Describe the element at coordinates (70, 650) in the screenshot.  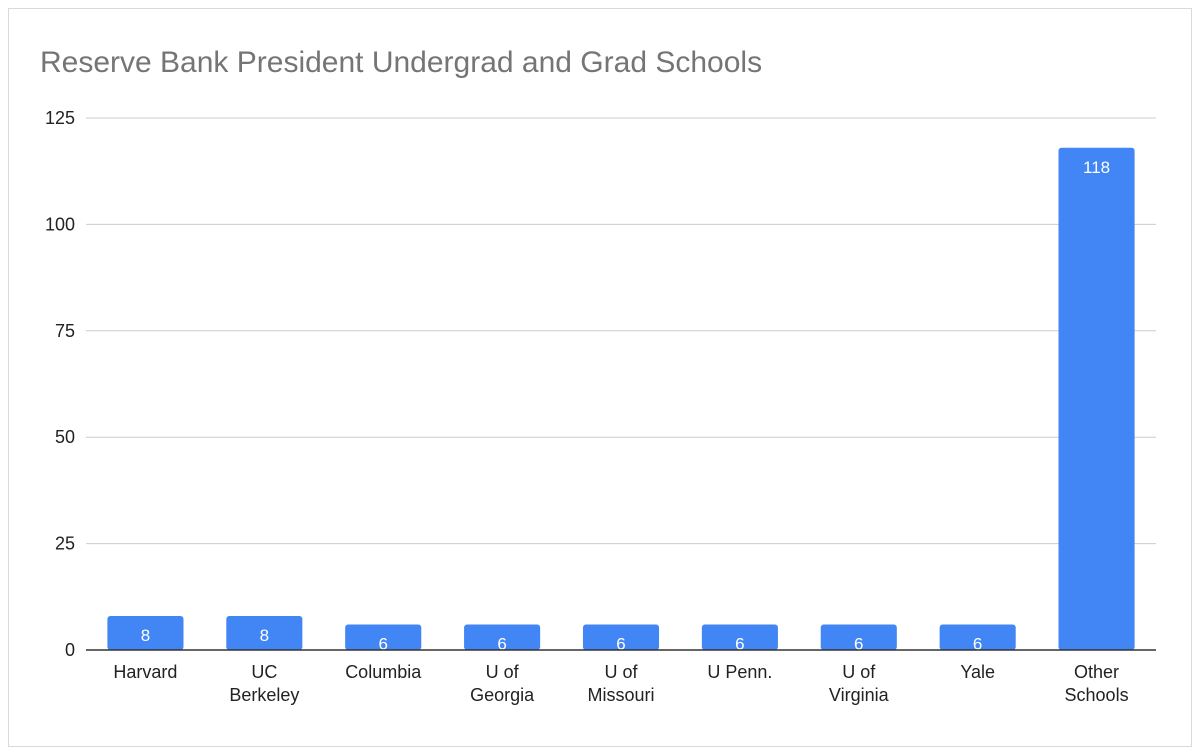
I see `y-tick-label: 0` at that location.